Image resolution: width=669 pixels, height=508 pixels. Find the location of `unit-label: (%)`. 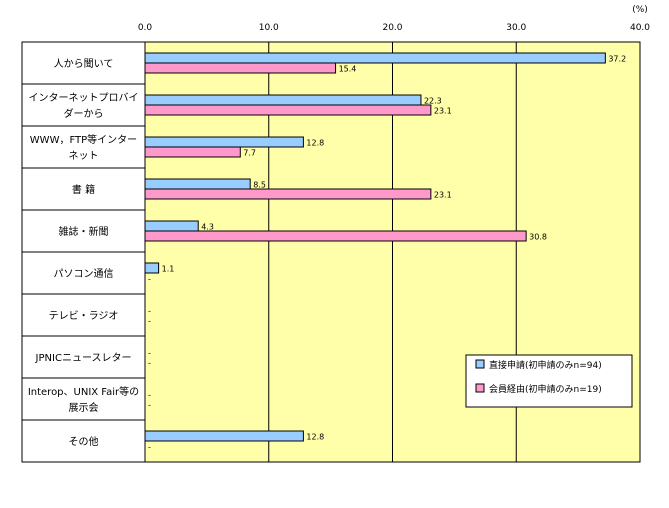

unit-label: (%) is located at coordinates (640, 10).